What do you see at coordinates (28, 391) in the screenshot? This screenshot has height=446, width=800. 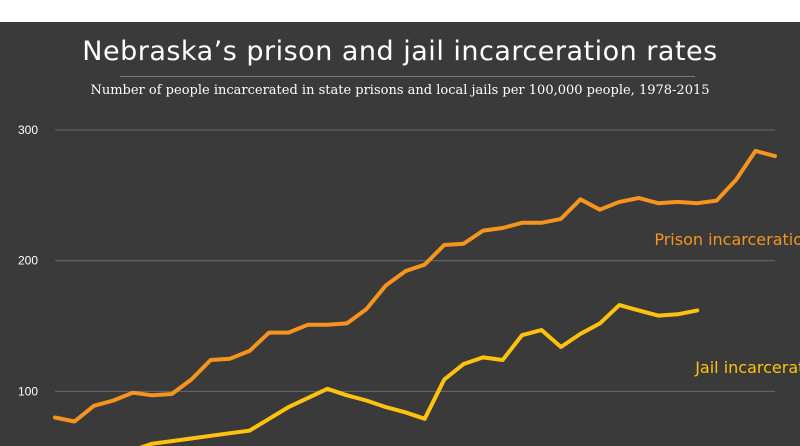 I see `y-tick-label: 100` at bounding box center [28, 391].